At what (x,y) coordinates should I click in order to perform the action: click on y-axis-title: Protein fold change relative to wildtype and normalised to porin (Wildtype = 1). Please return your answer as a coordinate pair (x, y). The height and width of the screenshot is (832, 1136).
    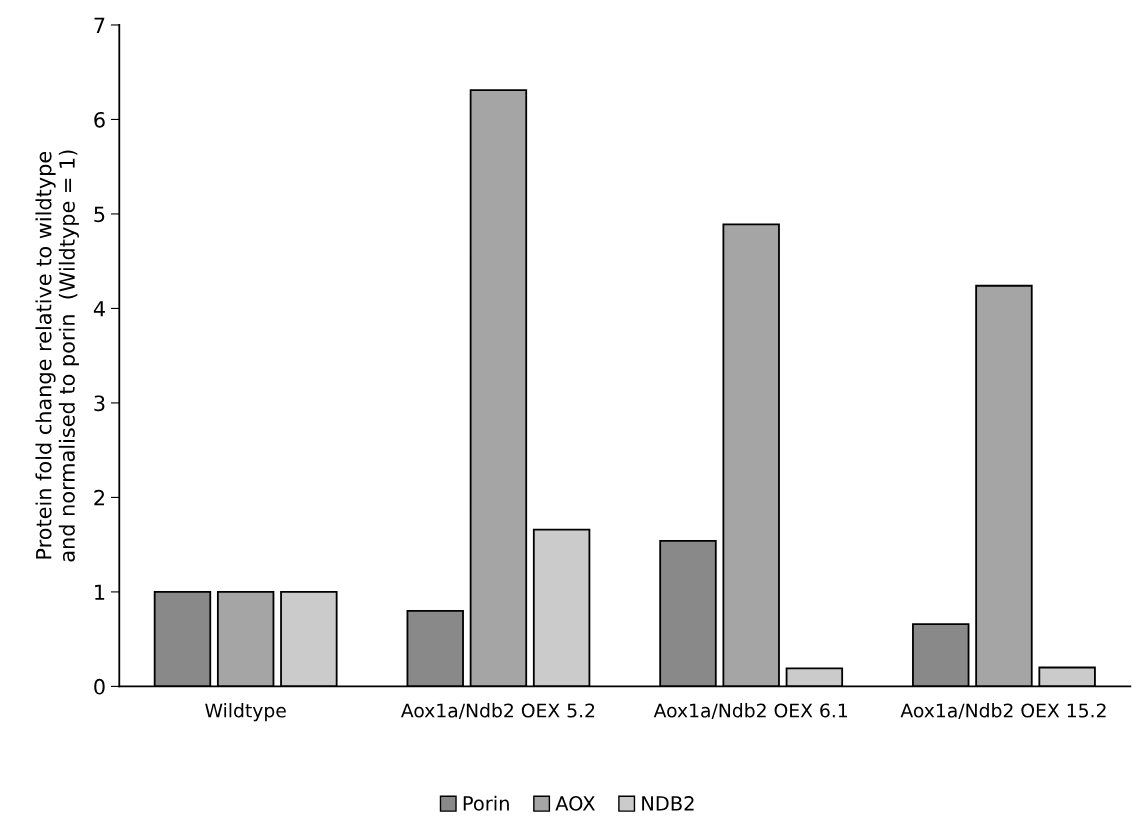
    Looking at the image, I should click on (57, 356).